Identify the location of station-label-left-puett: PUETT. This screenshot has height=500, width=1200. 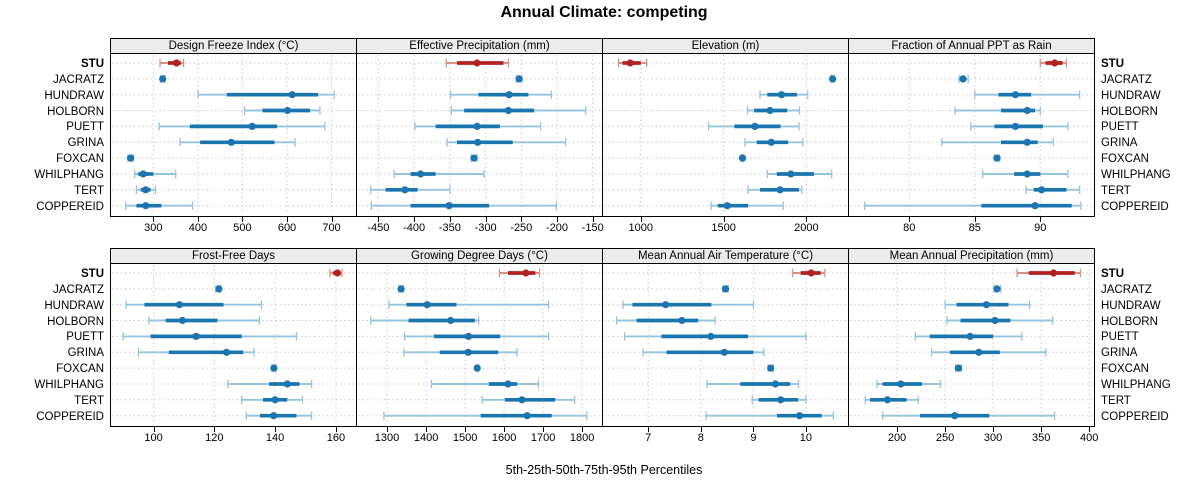
(85, 127).